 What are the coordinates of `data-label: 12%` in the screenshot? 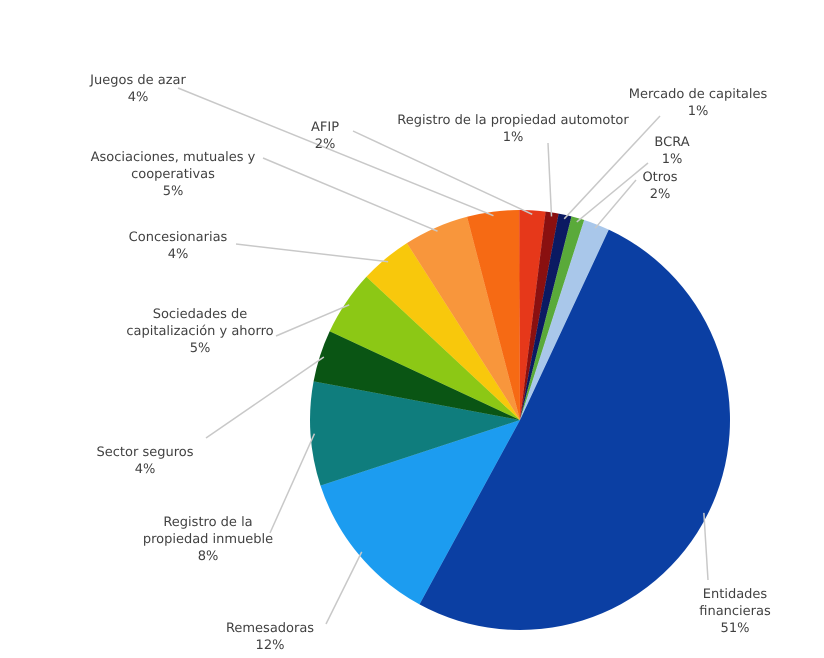 It's located at (270, 645).